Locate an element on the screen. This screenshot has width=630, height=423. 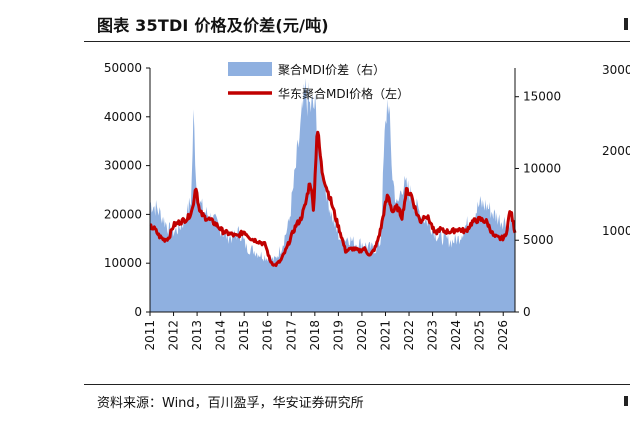
x-tick-label: 2022 is located at coordinates (409, 335).